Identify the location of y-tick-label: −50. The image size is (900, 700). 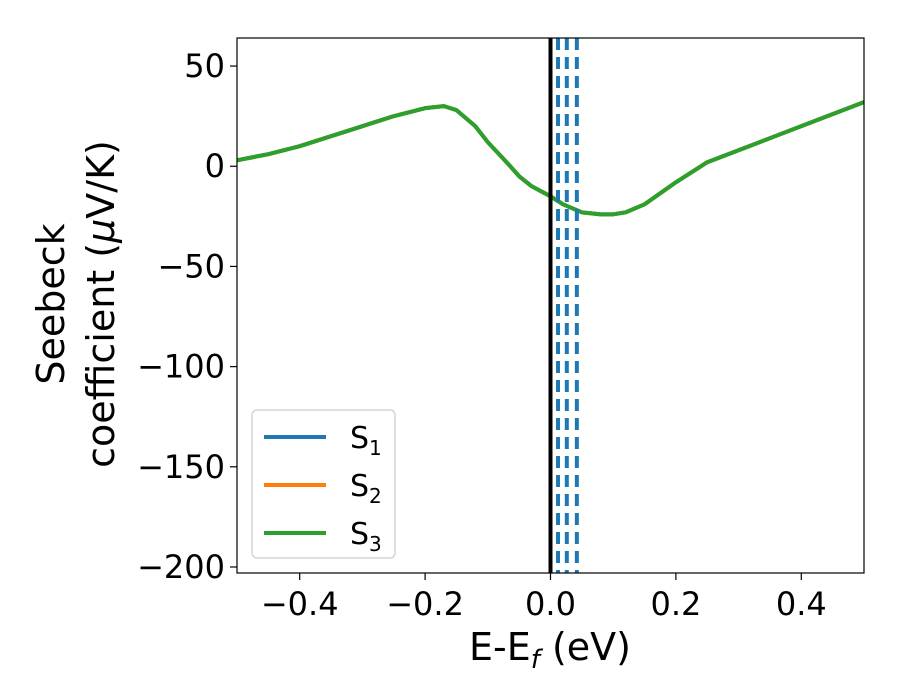
(191, 266).